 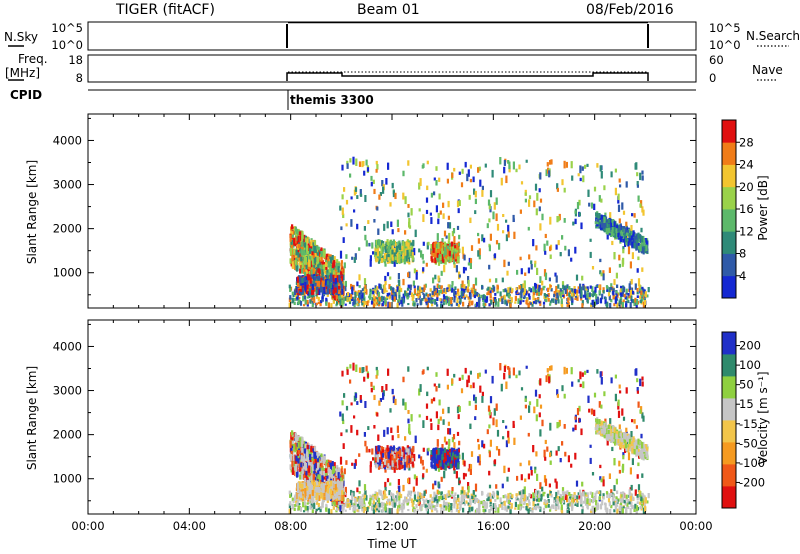 What do you see at coordinates (388, 10) in the screenshot?
I see `beam-label: Beam 01` at bounding box center [388, 10].